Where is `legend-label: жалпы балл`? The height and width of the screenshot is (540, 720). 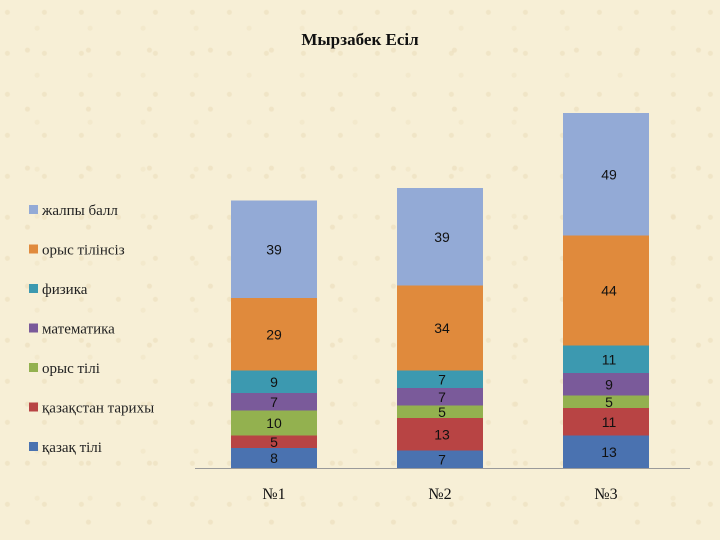 legend-label: жалпы балл is located at coordinates (79, 211).